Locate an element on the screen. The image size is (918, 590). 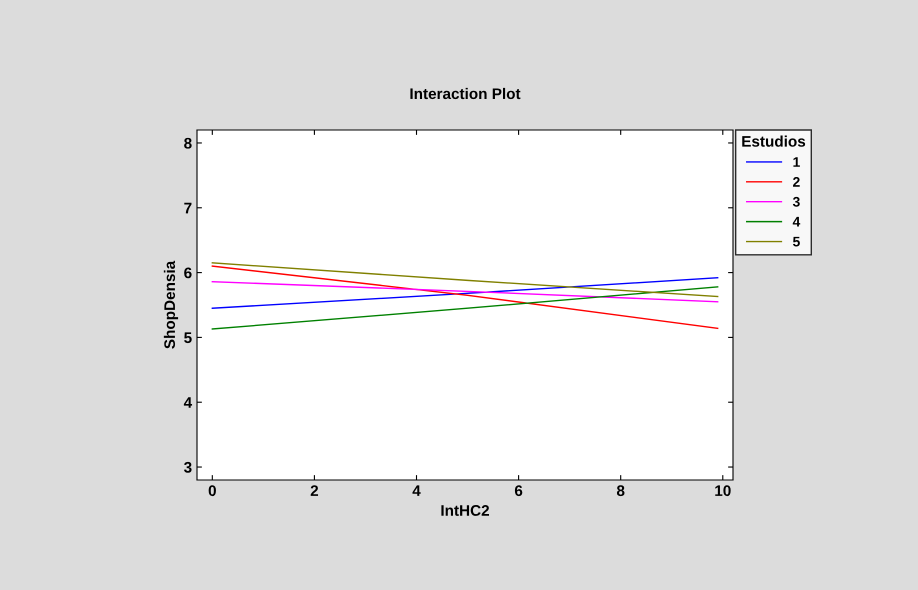
y-tick-label: 4 is located at coordinates (188, 402).